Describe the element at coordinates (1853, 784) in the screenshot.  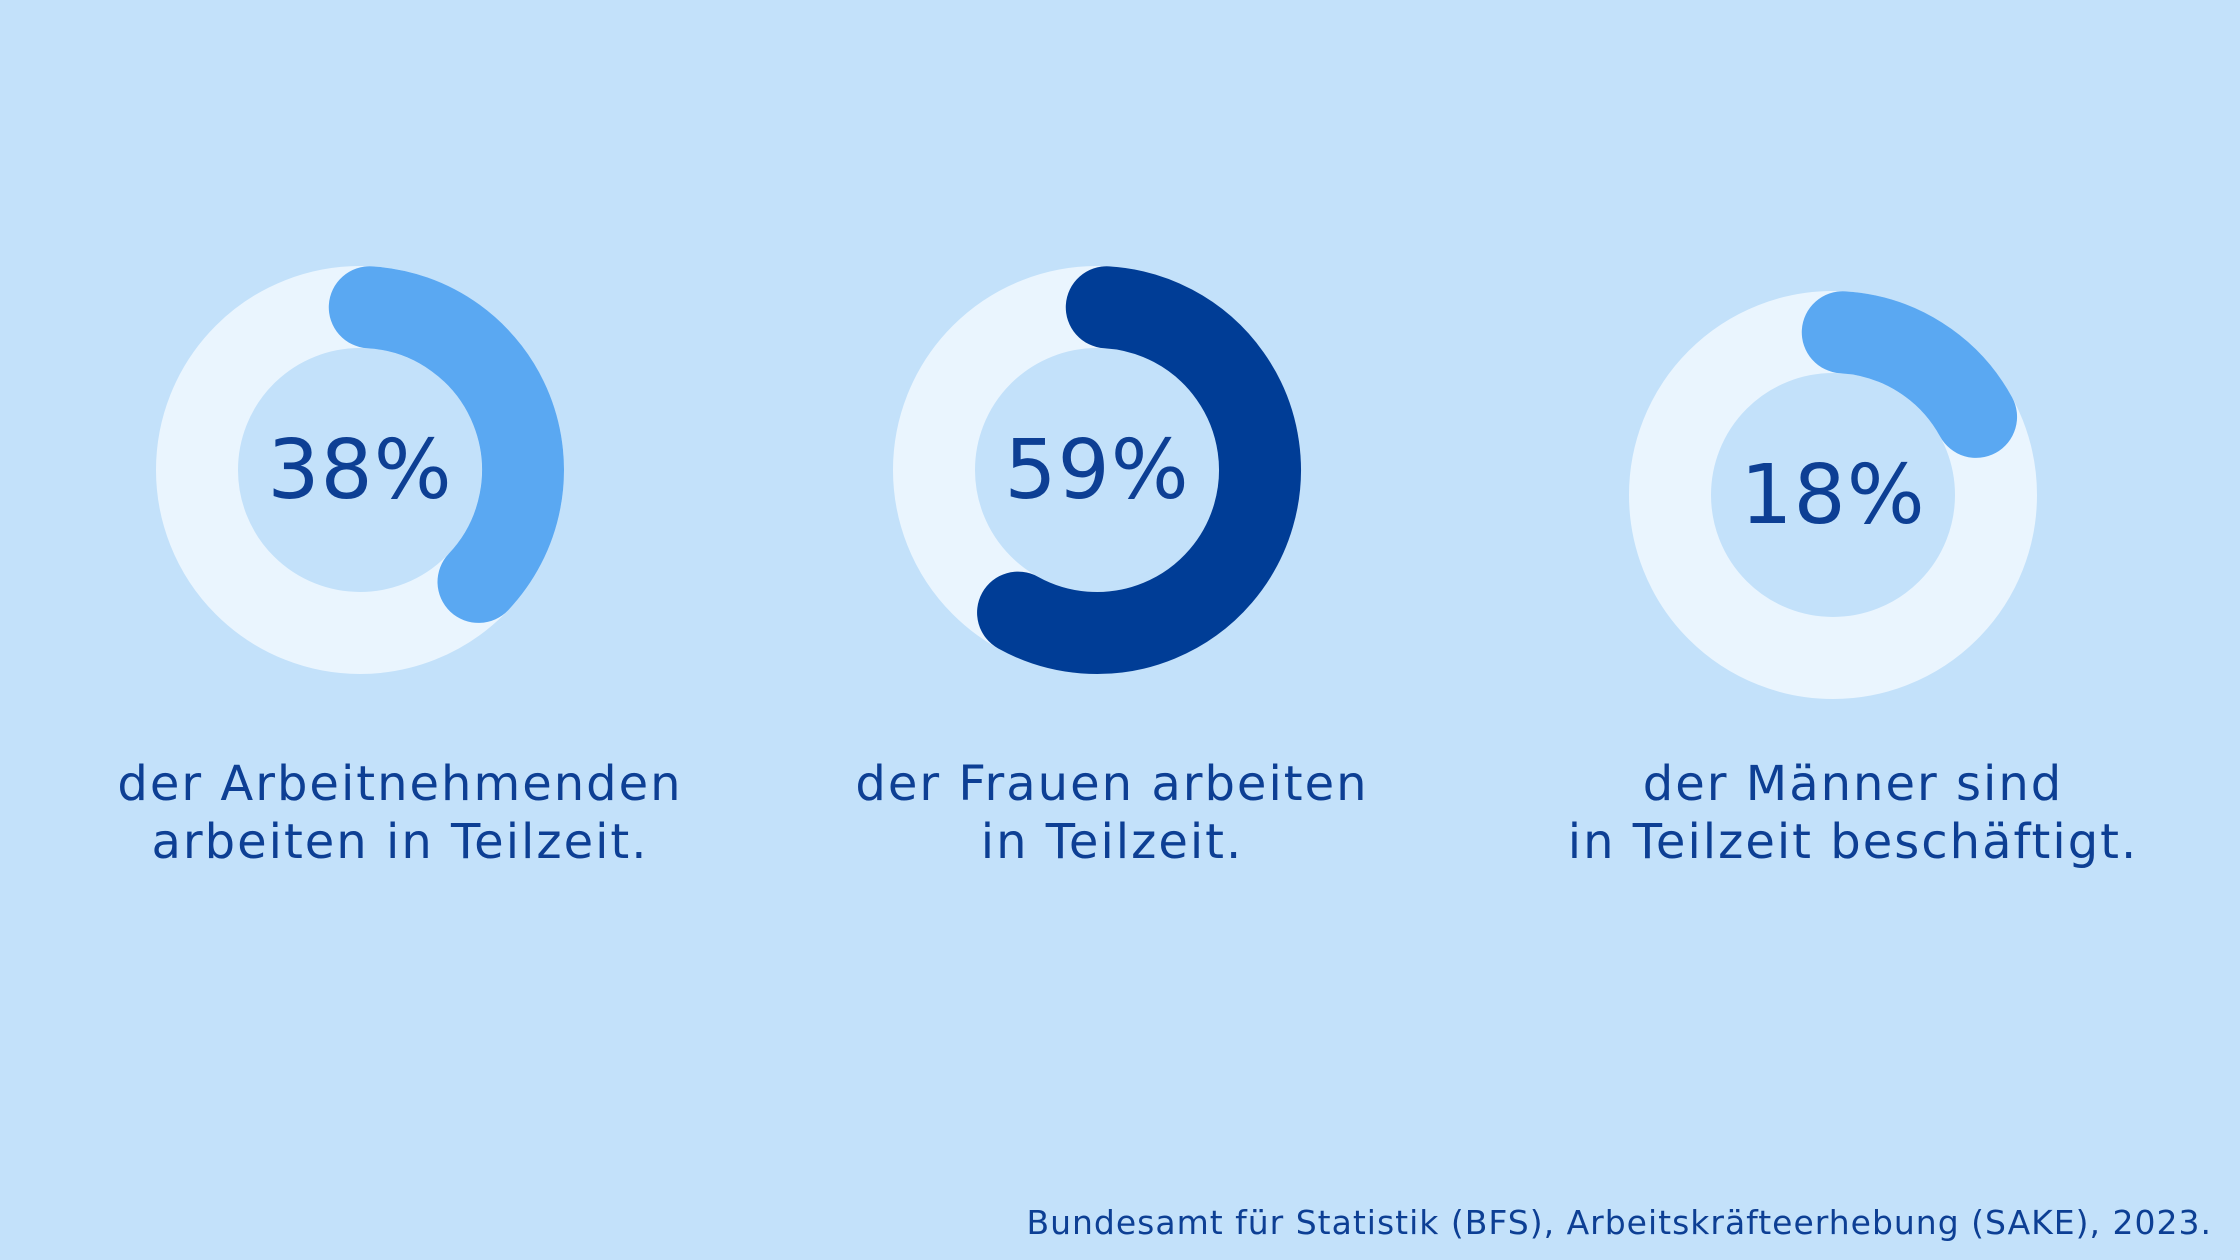
I see `caption-line-1: der Männer sind` at that location.